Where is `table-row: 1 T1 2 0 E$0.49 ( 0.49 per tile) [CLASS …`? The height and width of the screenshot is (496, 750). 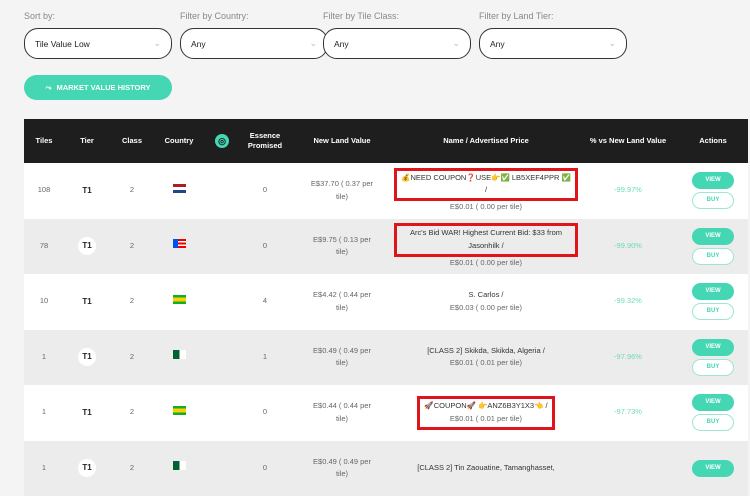
table-row: 1 T1 2 0 E$0.49 ( 0.49 per tile) [CLASS … is located at coordinates (386, 468).